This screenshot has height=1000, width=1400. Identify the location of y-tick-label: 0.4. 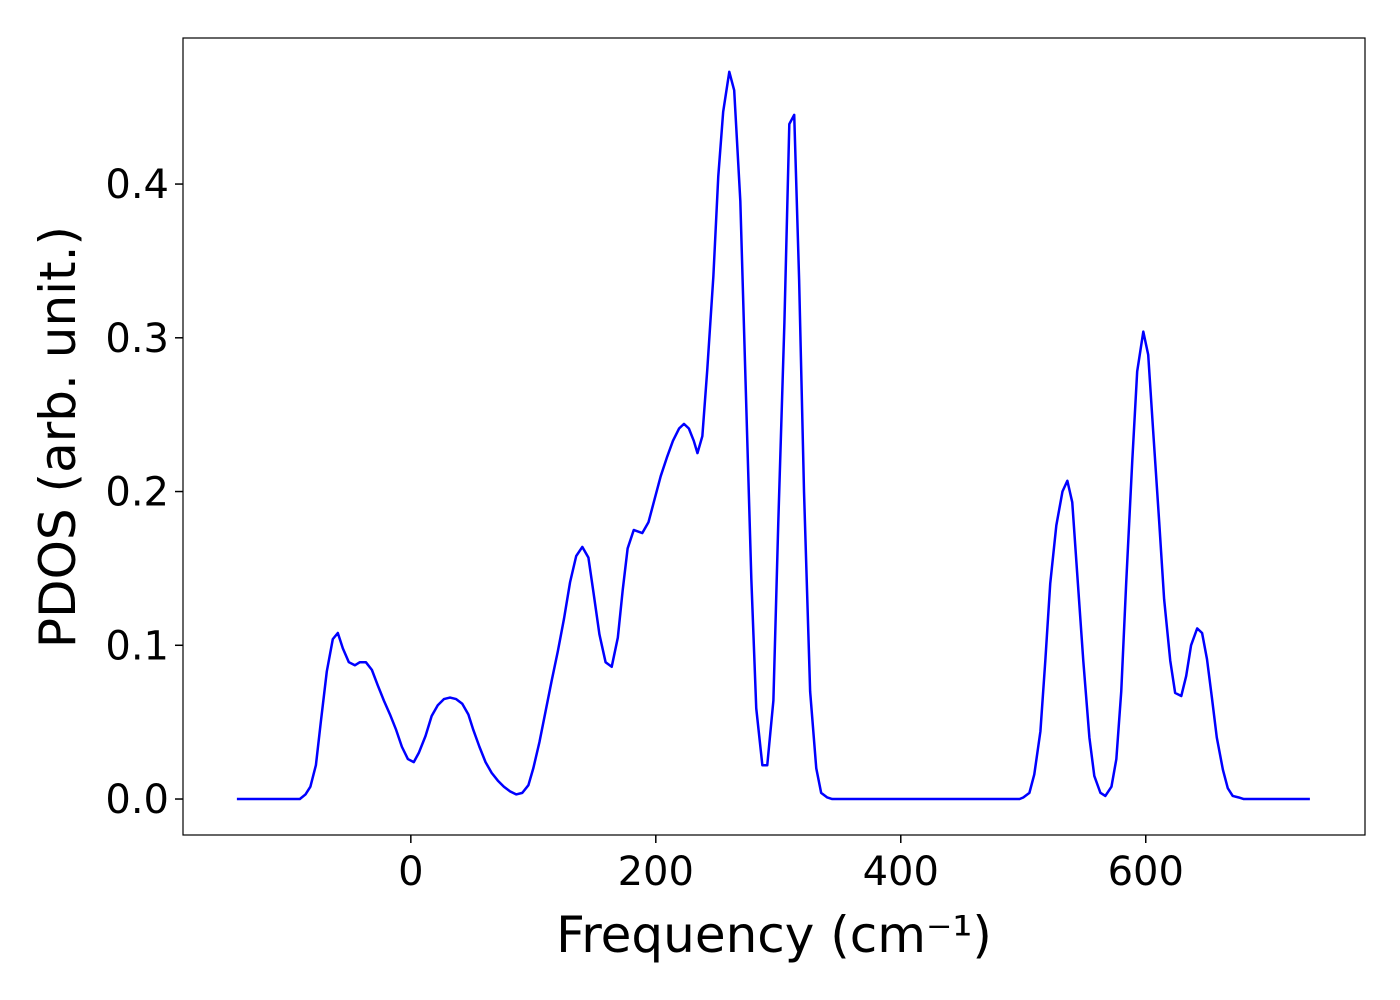
(137, 185).